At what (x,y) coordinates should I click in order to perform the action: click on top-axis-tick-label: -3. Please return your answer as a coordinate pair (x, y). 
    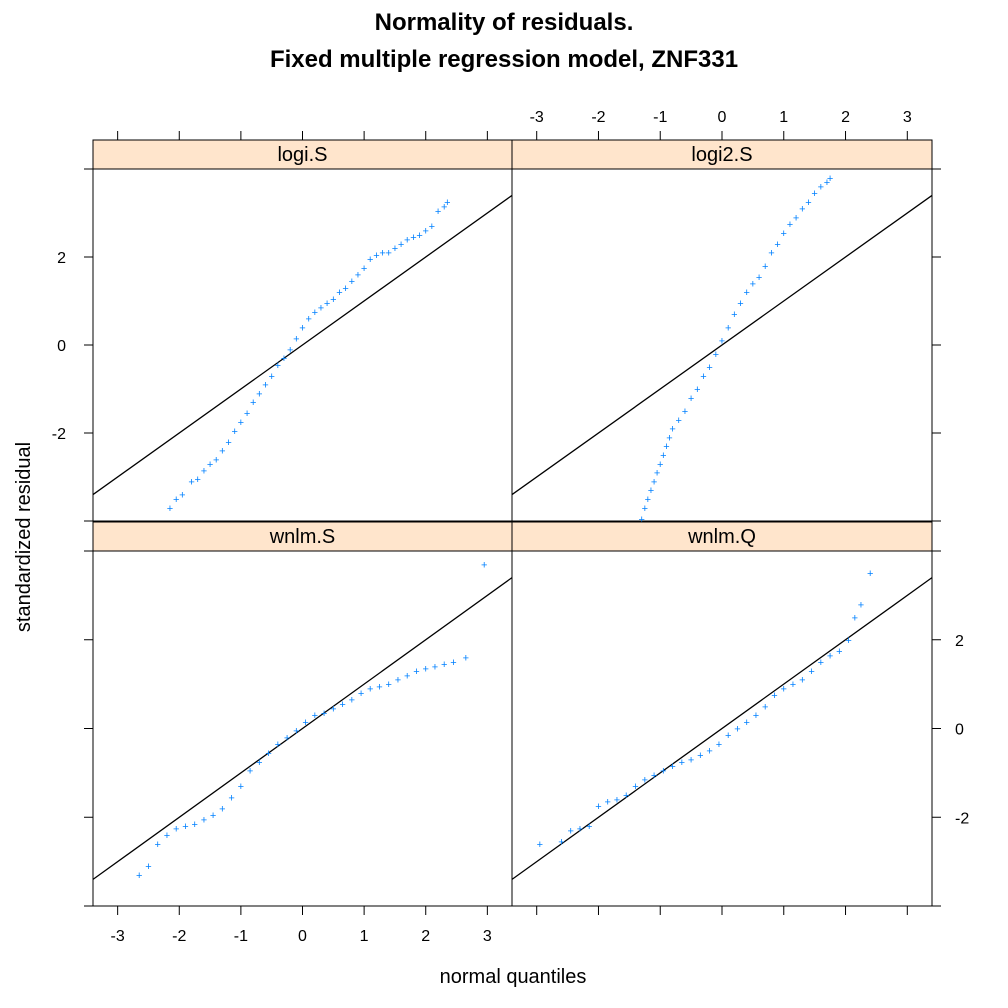
    Looking at the image, I should click on (537, 117).